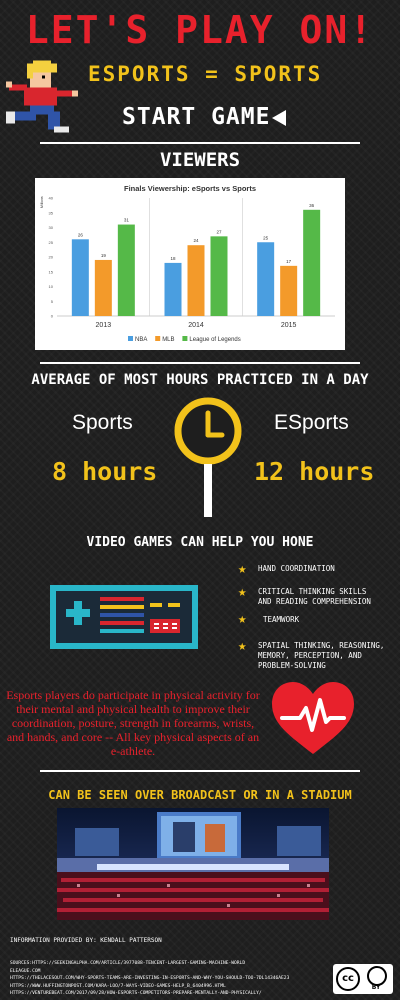  What do you see at coordinates (289, 261) in the screenshot?
I see `data-label: 17` at bounding box center [289, 261].